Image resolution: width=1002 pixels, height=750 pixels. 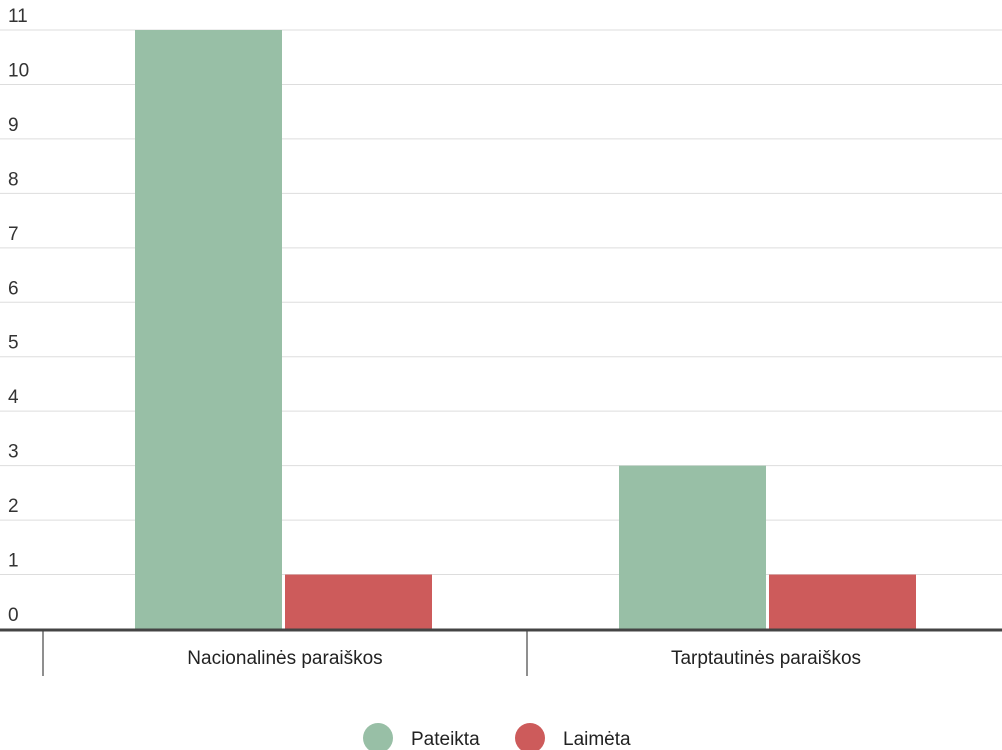 What do you see at coordinates (766, 658) in the screenshot?
I see `x-category-label: Tarptautinės paraiškos` at bounding box center [766, 658].